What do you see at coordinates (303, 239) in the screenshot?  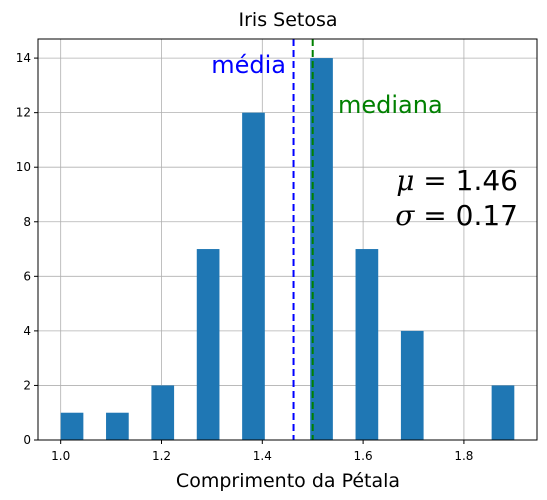 I see `reference-lines` at bounding box center [303, 239].